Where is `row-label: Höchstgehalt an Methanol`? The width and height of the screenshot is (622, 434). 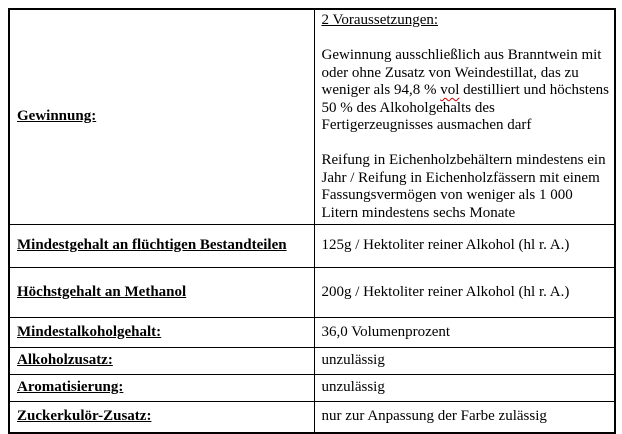 row-label: Höchstgehalt an Methanol is located at coordinates (102, 291).